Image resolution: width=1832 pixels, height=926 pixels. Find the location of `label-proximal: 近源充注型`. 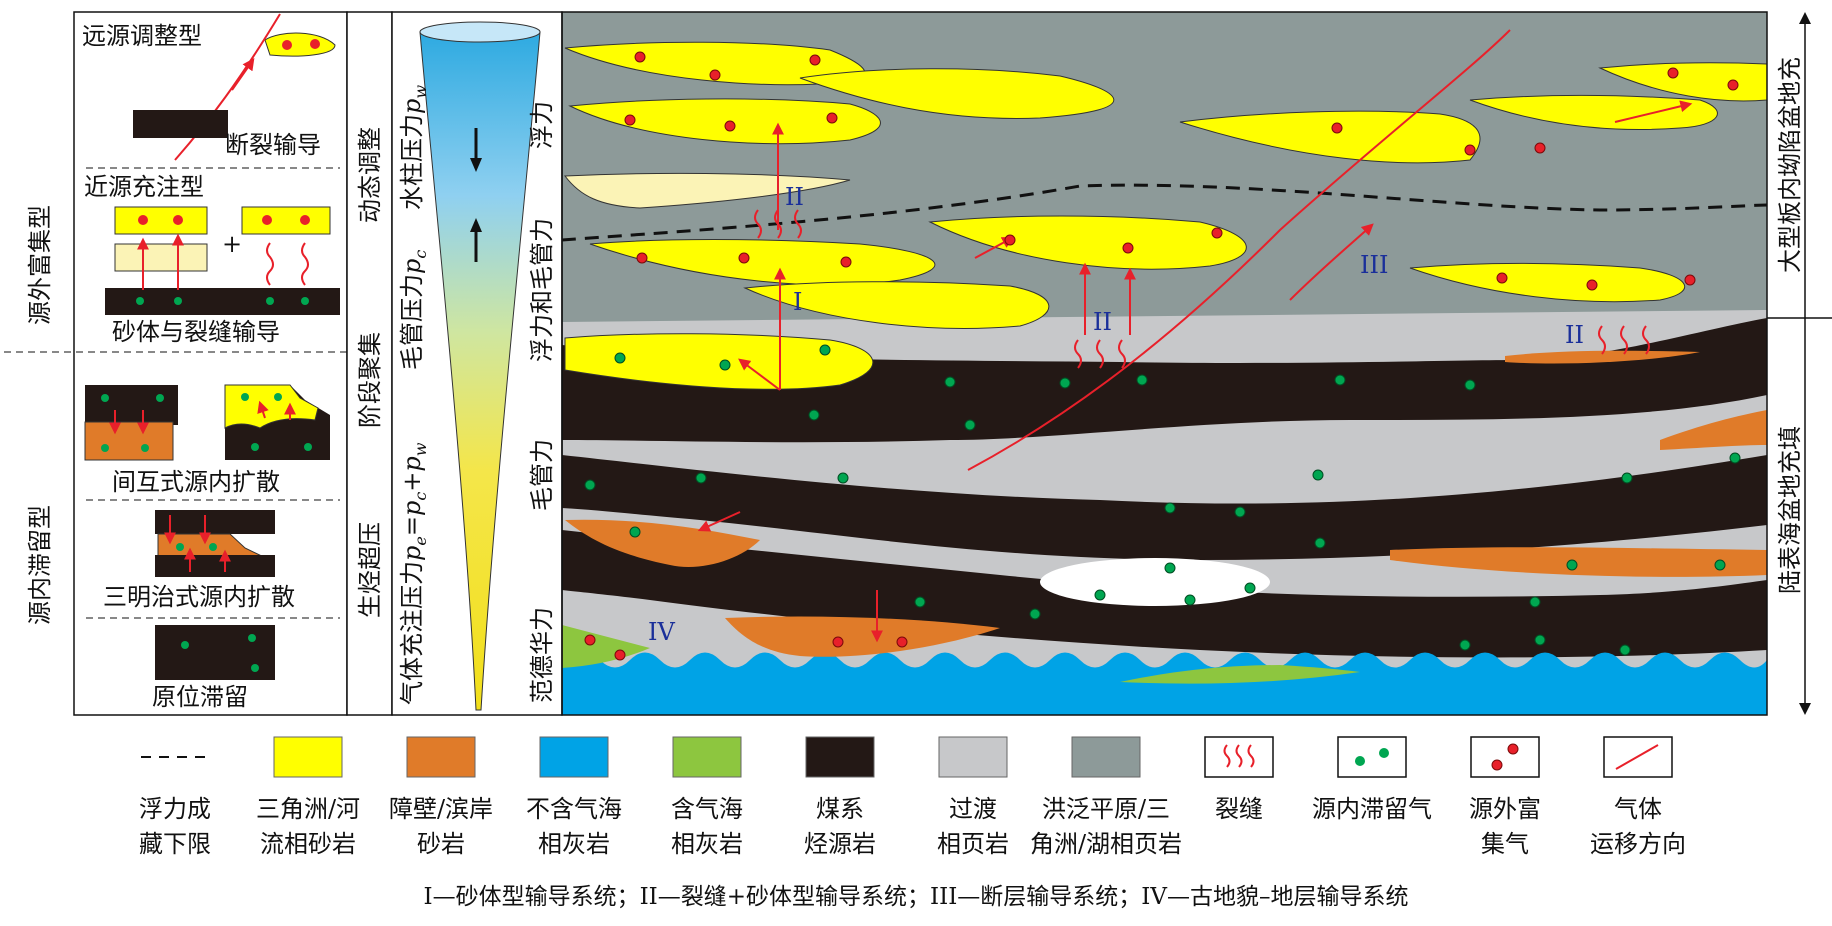

label-proximal: 近源充注型 is located at coordinates (144, 187).